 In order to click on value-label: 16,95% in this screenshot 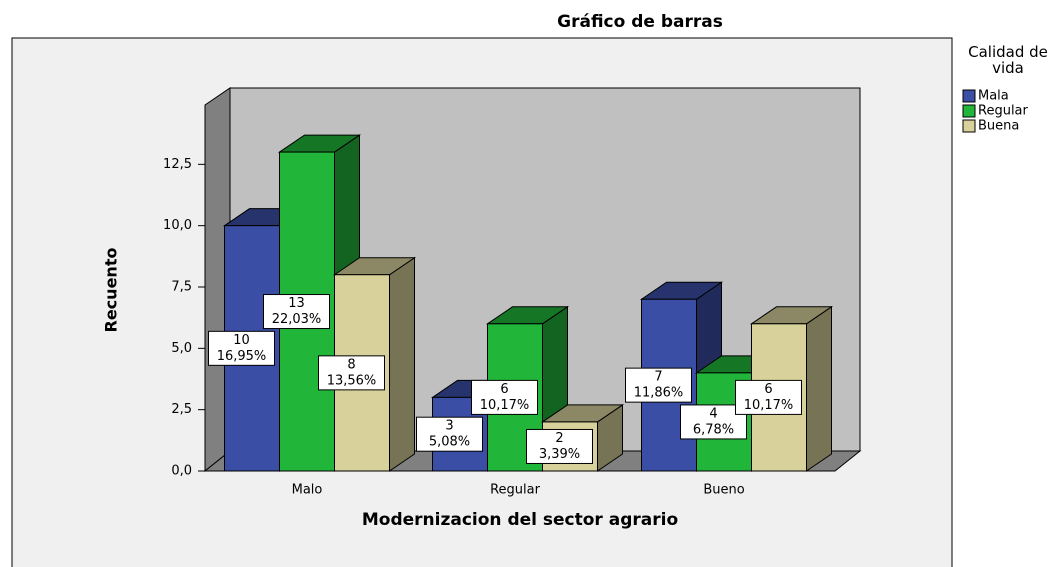, I will do `click(242, 356)`.